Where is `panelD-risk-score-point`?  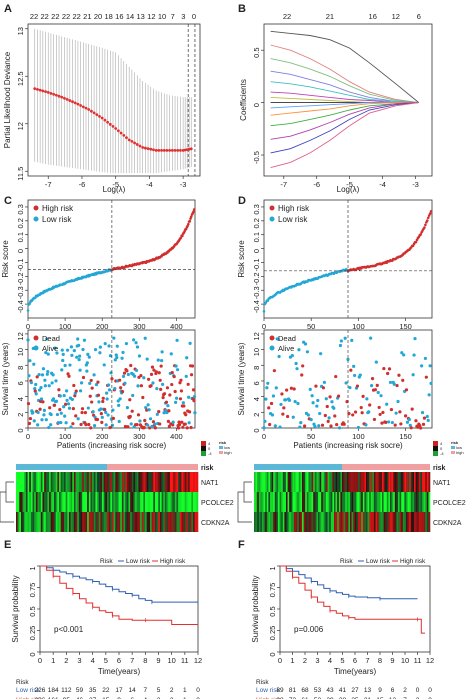
panelD-risk-score-point is located at coordinates (429, 215).